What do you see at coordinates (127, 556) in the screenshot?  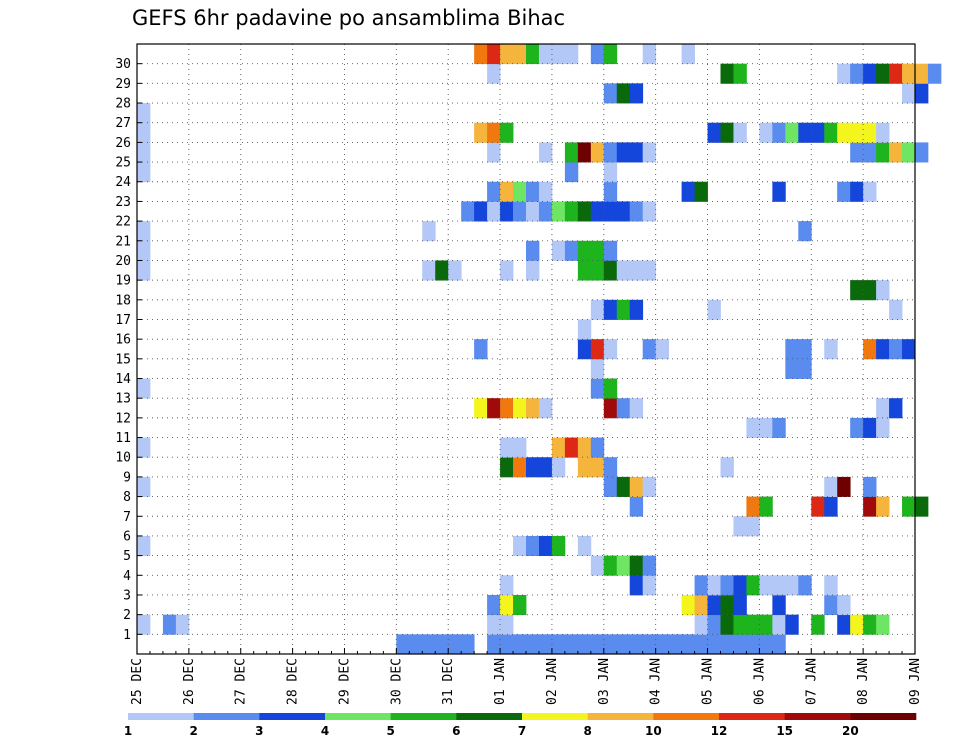 I see `y-tick-label: 5` at bounding box center [127, 556].